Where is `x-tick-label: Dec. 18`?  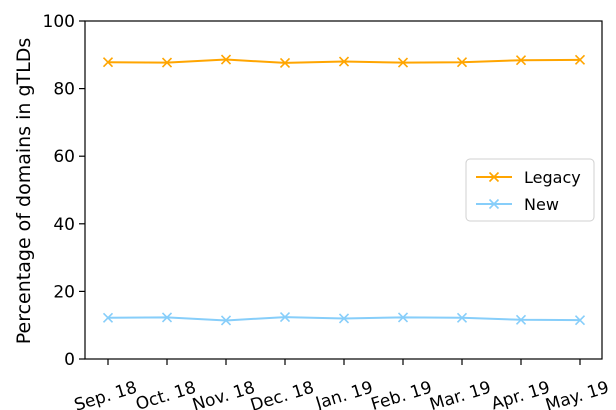 x-tick-label: Dec. 18 is located at coordinates (282, 394).